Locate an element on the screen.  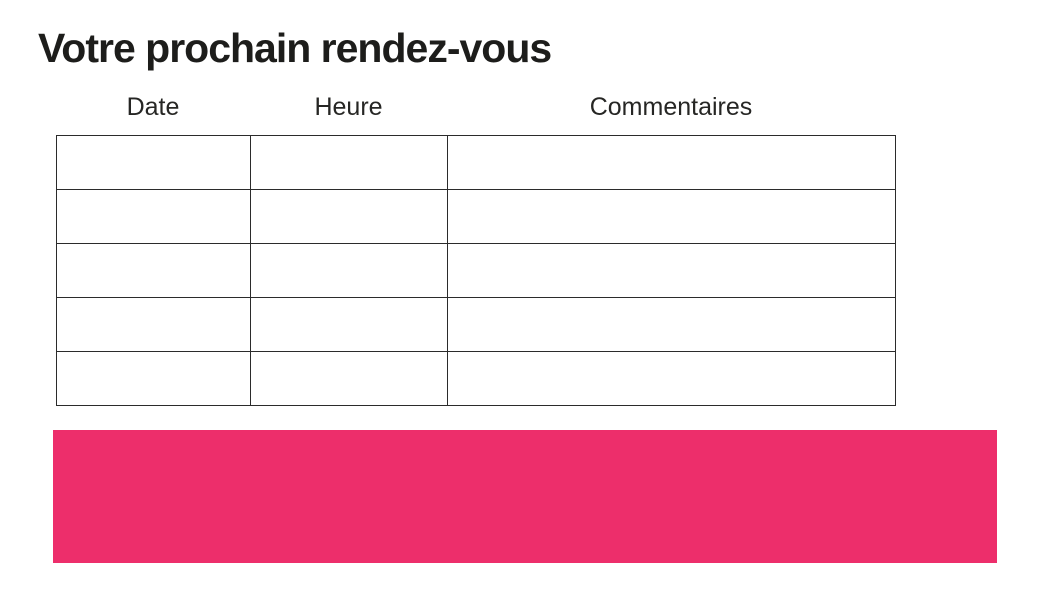
table-column-headers: Date Heure Commentaires is located at coordinates (475, 107).